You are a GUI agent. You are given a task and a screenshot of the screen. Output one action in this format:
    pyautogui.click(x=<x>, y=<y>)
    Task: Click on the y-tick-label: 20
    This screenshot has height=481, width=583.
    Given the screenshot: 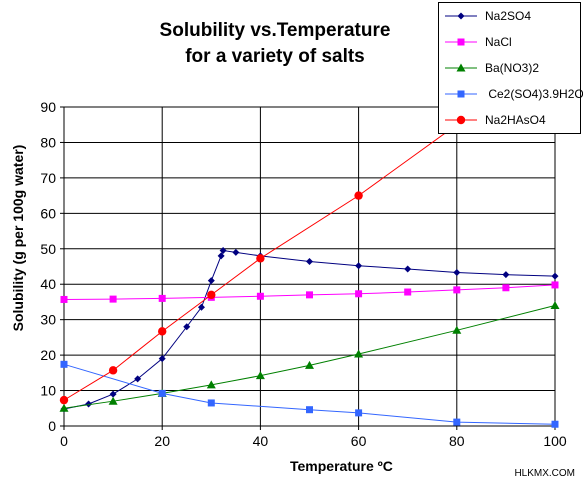 What is the action you would take?
    pyautogui.click(x=48, y=355)
    